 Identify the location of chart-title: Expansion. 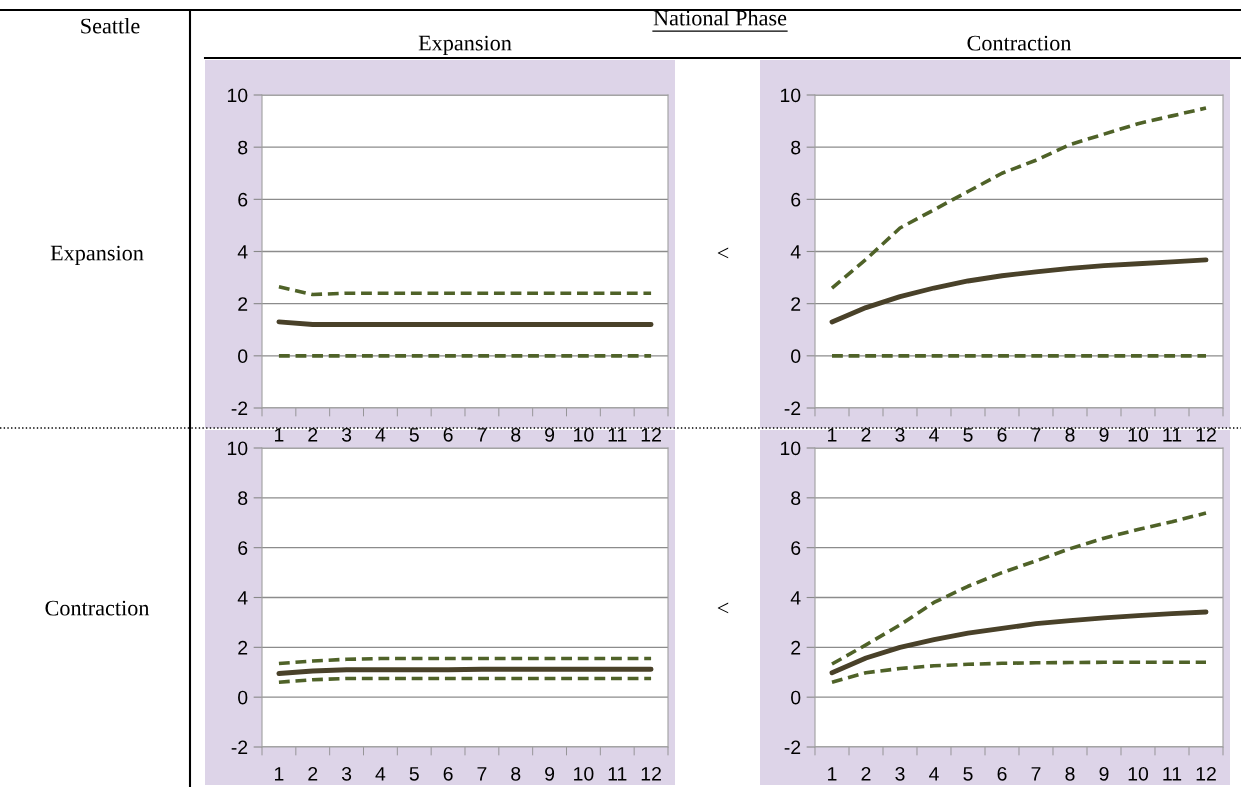
(465, 45).